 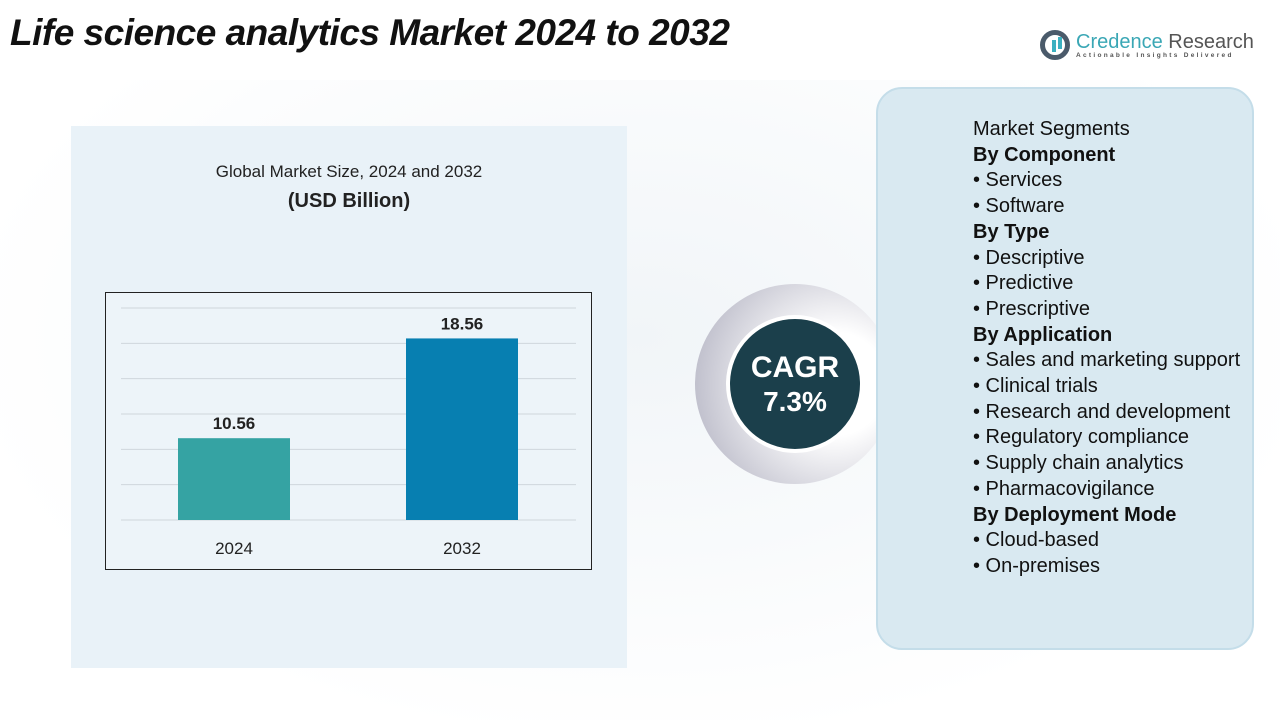 I want to click on cagr-value: 7.3%, so click(x=795, y=401).